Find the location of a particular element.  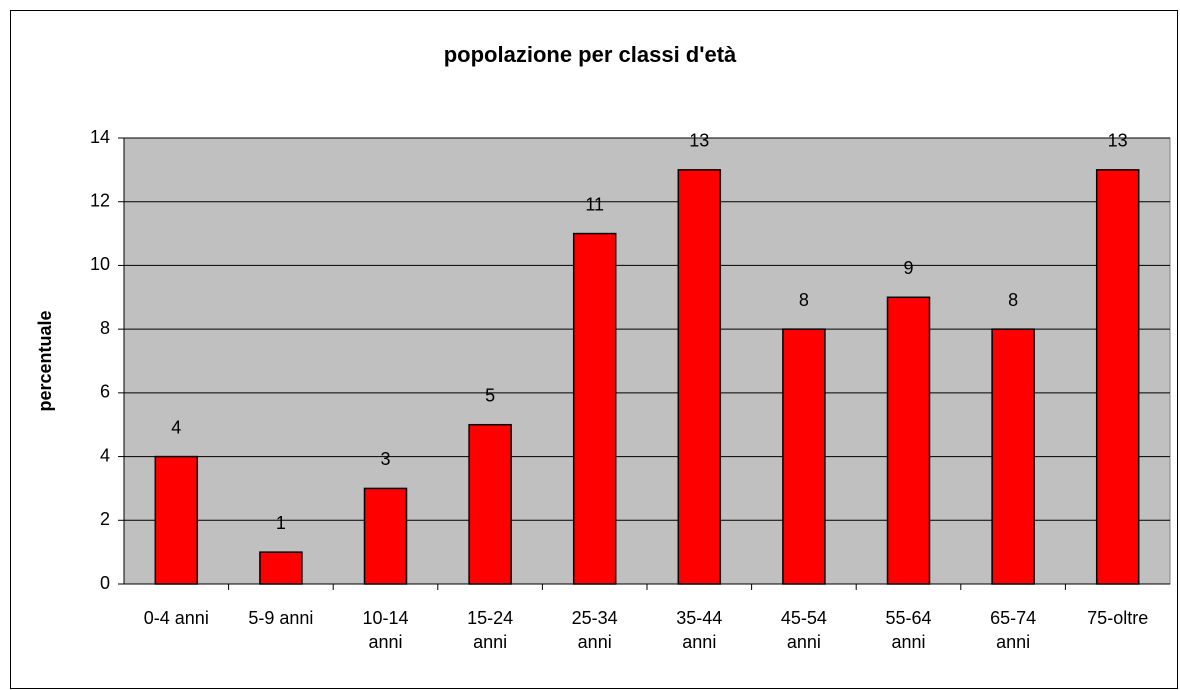

y-axis-title: percentuale is located at coordinates (45, 360).